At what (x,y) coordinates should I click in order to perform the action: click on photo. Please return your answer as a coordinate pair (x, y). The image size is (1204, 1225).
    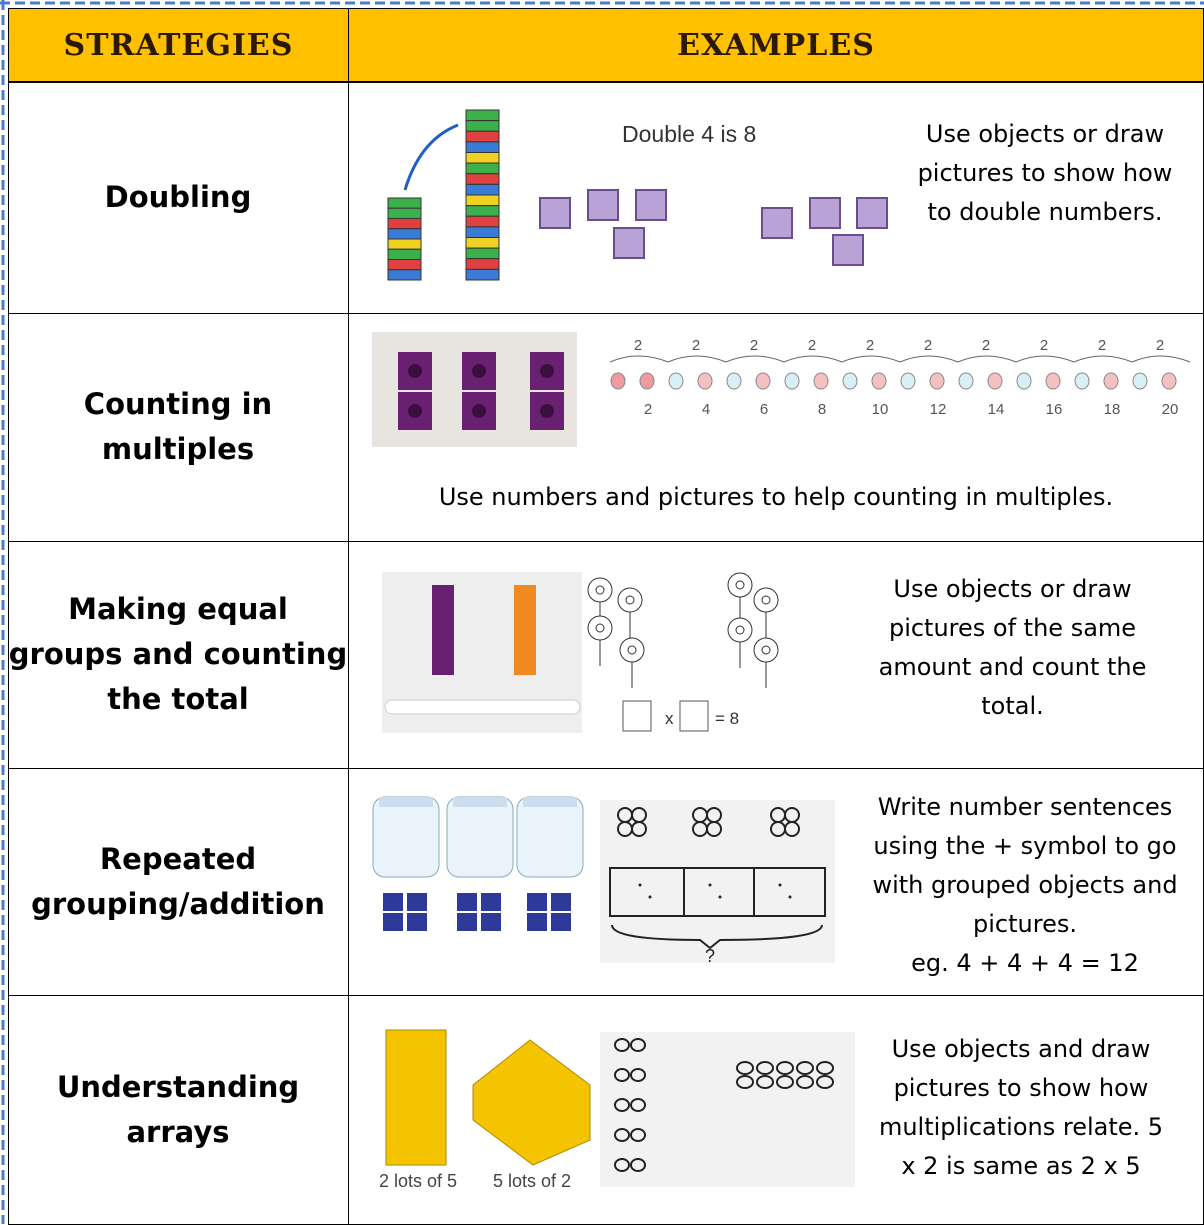
    Looking at the image, I should click on (717, 881).